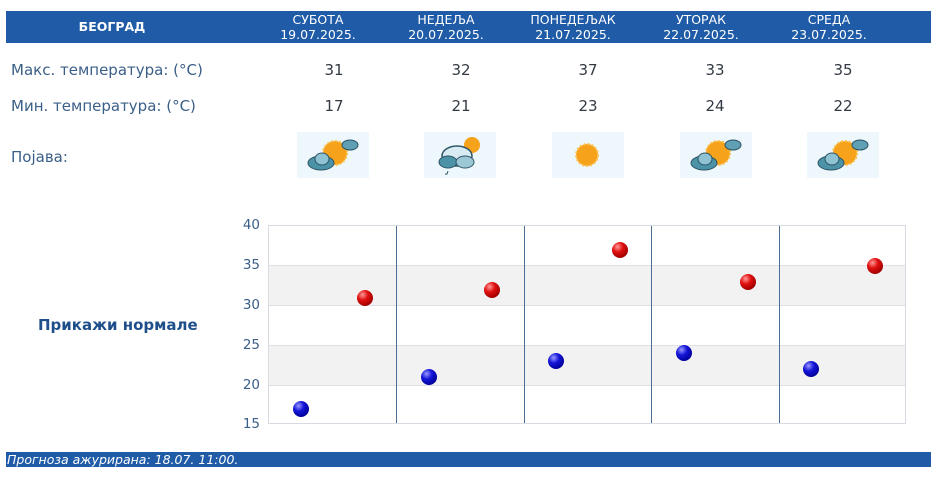 The image size is (935, 478). I want to click on max-temp-value: 31, so click(334, 70).